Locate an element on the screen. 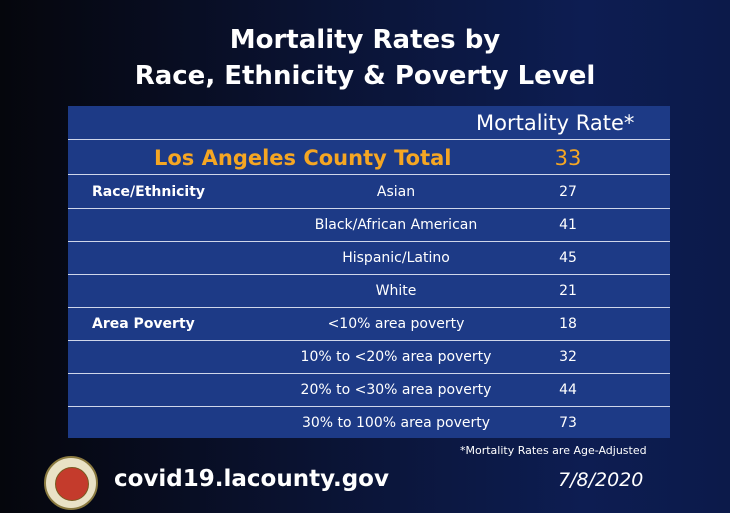 The height and width of the screenshot is (513, 730). row-rate: 32 is located at coordinates (568, 357).